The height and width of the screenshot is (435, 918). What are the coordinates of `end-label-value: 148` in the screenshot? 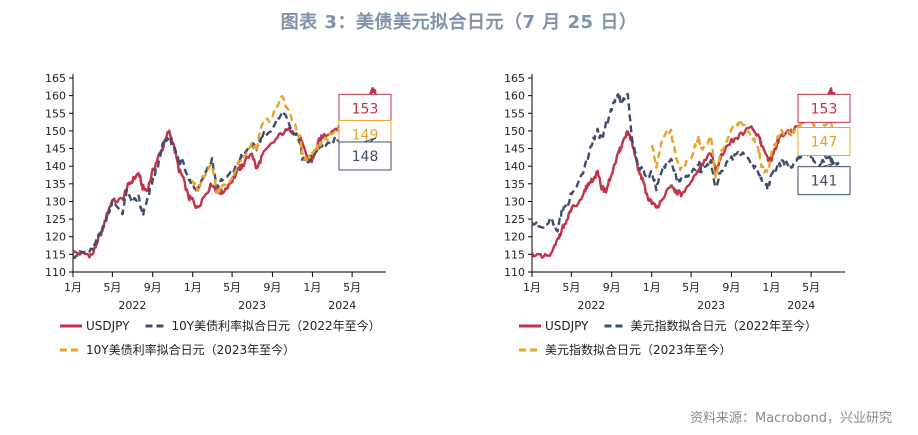 It's located at (365, 157).